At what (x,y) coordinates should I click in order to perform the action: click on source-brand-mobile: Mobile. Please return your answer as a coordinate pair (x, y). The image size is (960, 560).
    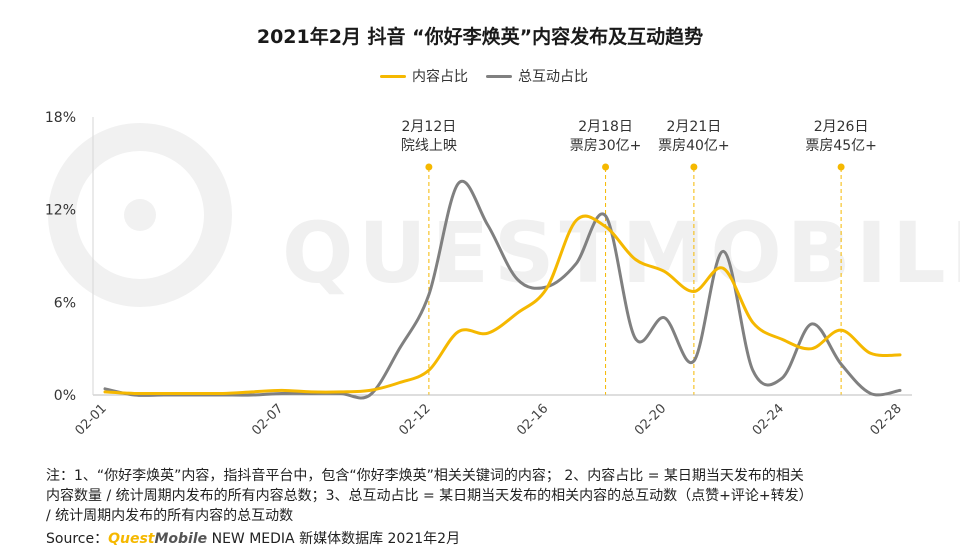
    Looking at the image, I should click on (181, 539).